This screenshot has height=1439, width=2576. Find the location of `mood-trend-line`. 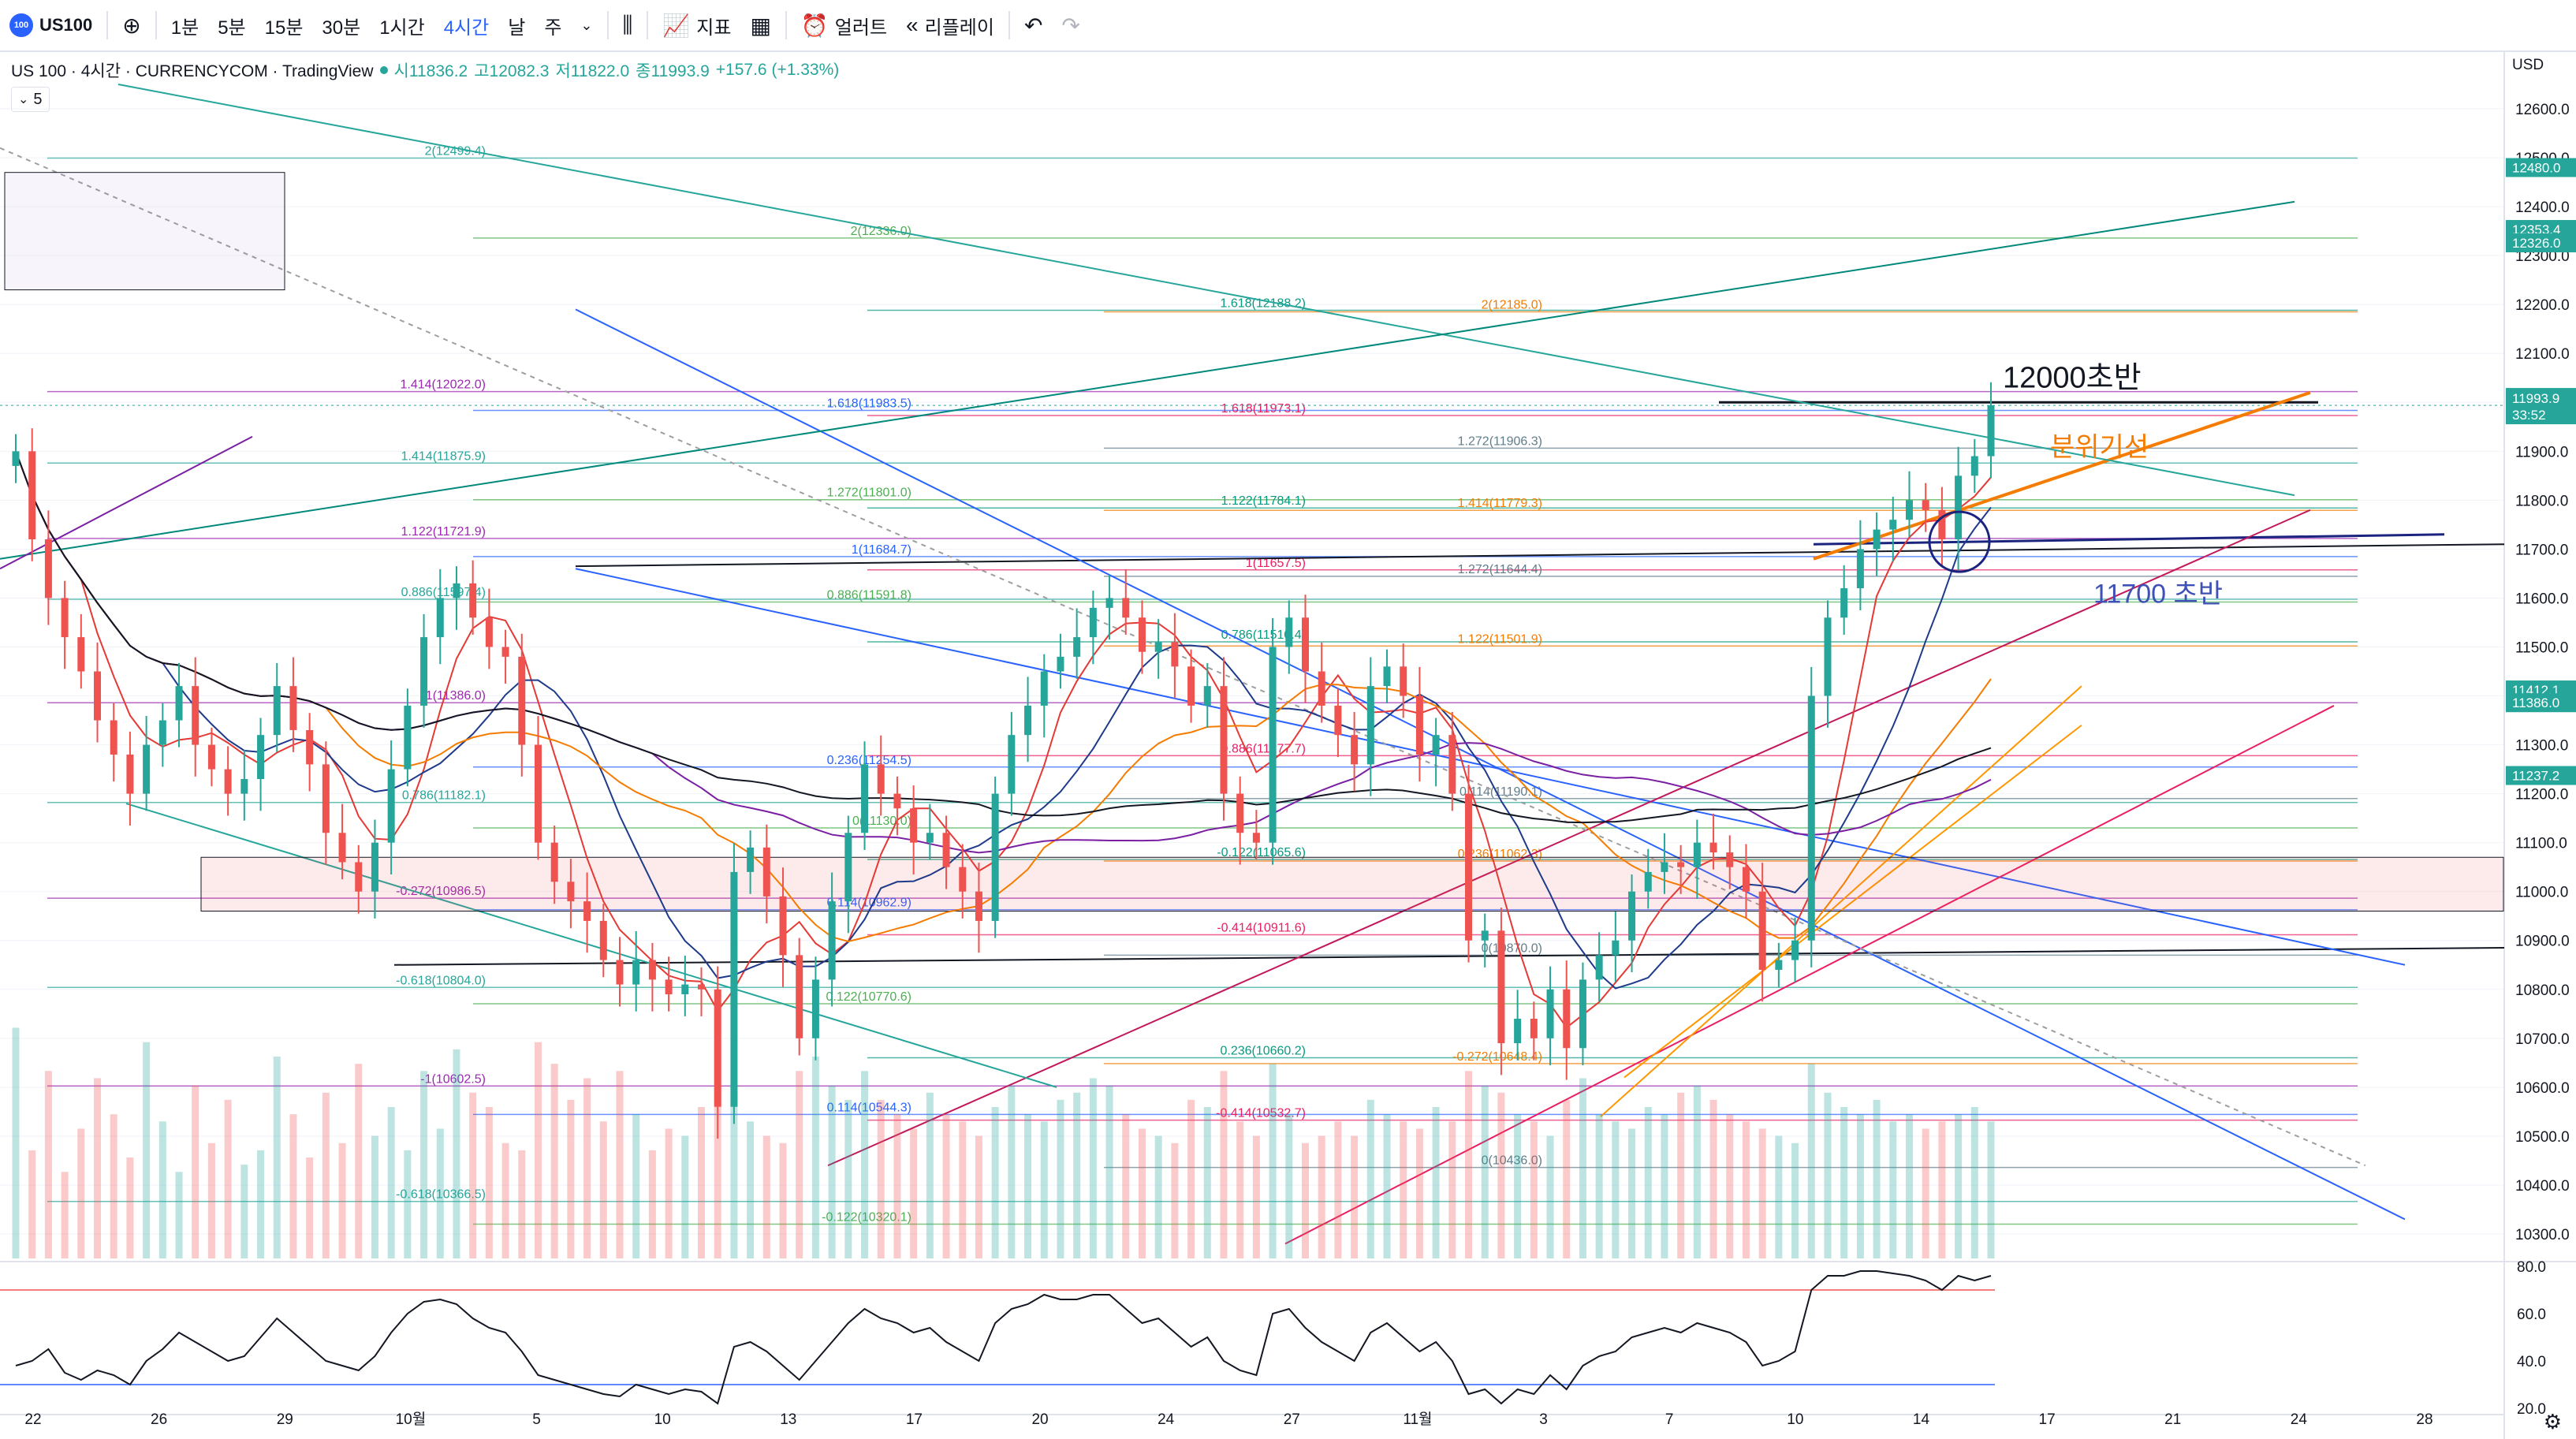

mood-trend-line is located at coordinates (2062, 475).